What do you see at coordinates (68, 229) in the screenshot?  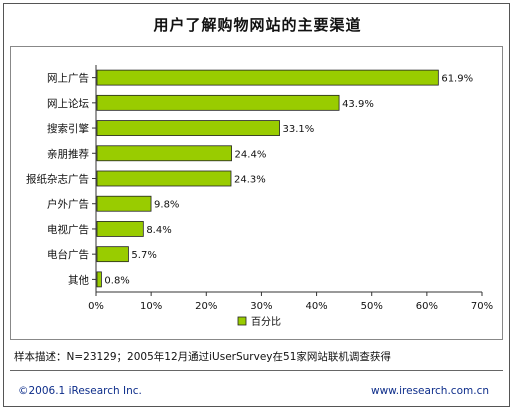 I see `category-label: 电视广告` at bounding box center [68, 229].